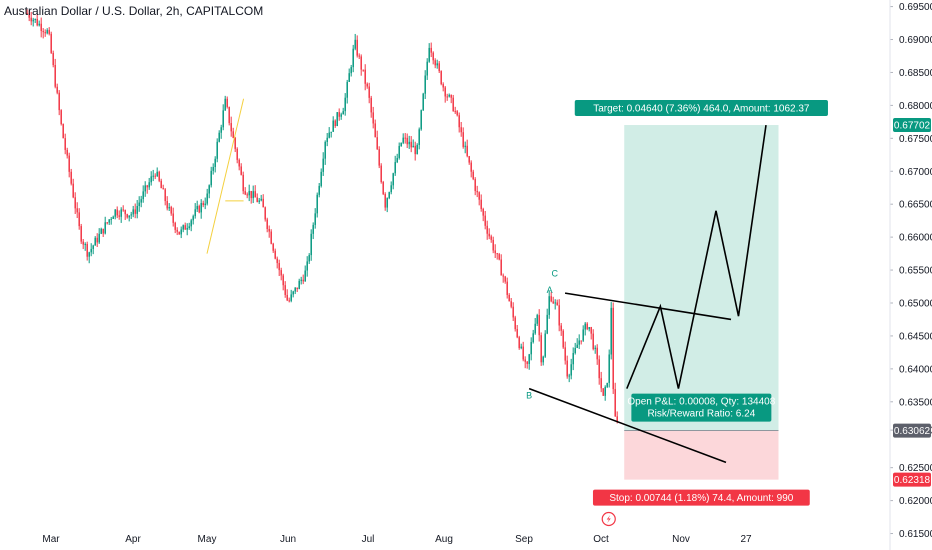 The width and height of the screenshot is (932, 550). Describe the element at coordinates (601, 539) in the screenshot. I see `x-tick-label: Oct` at that location.